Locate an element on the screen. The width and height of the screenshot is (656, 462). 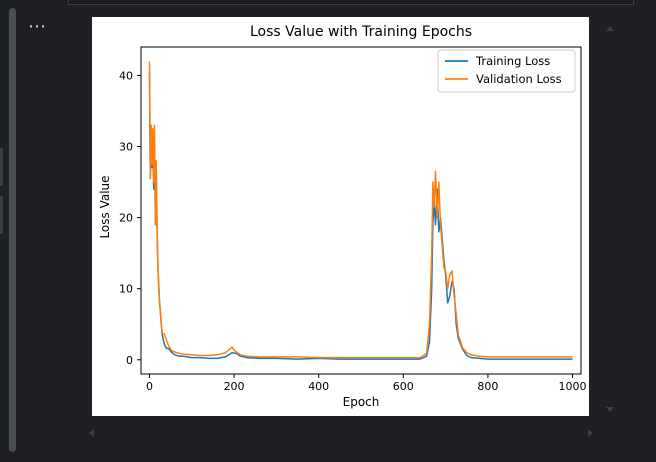
legend-label-validation-loss: Validation Loss is located at coordinates (519, 79).